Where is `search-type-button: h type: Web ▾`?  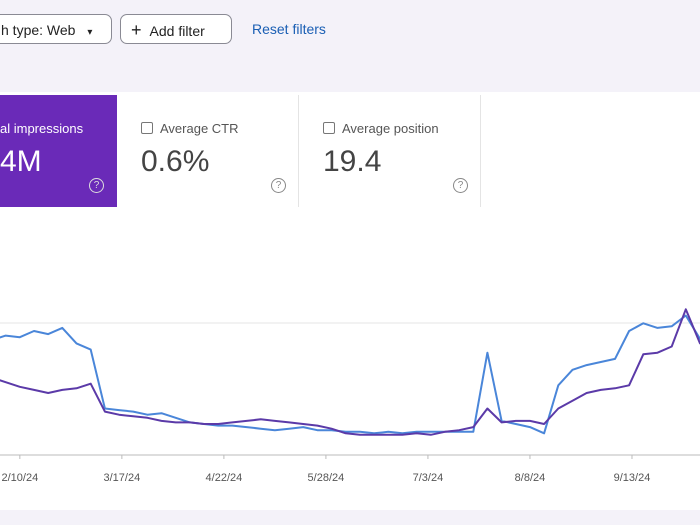
search-type-button: h type: Web ▾ is located at coordinates (56, 29).